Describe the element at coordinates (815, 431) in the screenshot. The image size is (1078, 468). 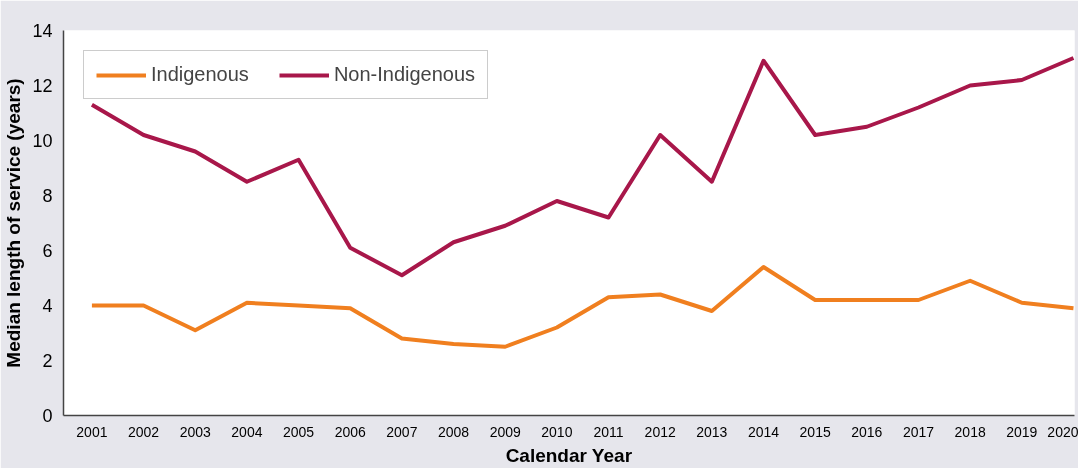
I see `x-tick-label: 2015` at that location.